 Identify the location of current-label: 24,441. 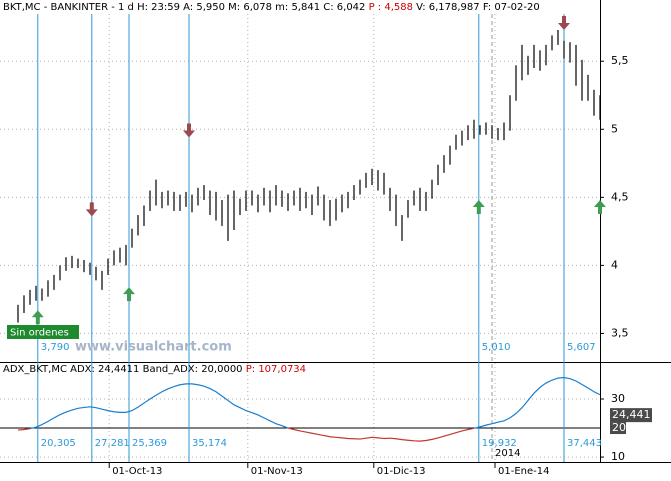
(631, 414).